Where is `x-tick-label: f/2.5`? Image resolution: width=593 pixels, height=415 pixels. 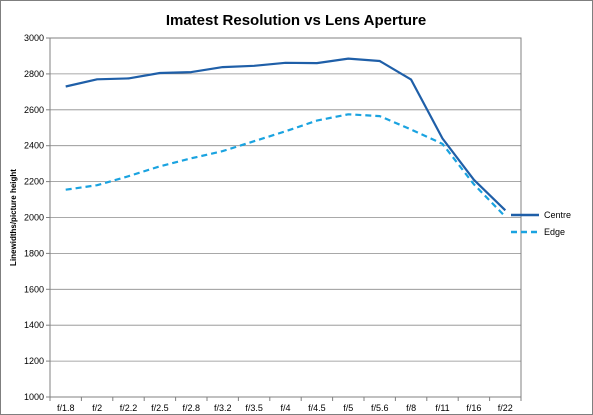 x-tick-label: f/2.5 is located at coordinates (160, 408).